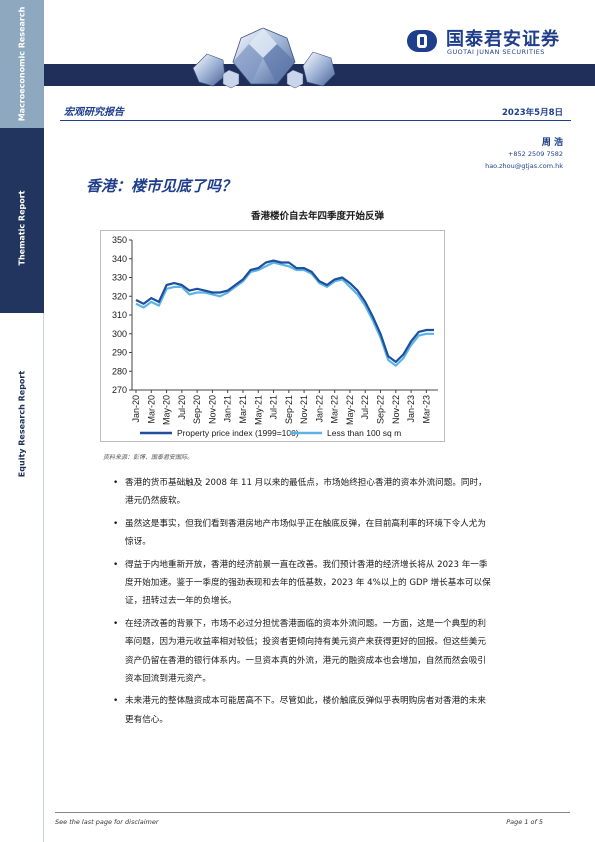 The height and width of the screenshot is (842, 595). I want to click on report-type: 宏观研究报告, so click(94, 112).